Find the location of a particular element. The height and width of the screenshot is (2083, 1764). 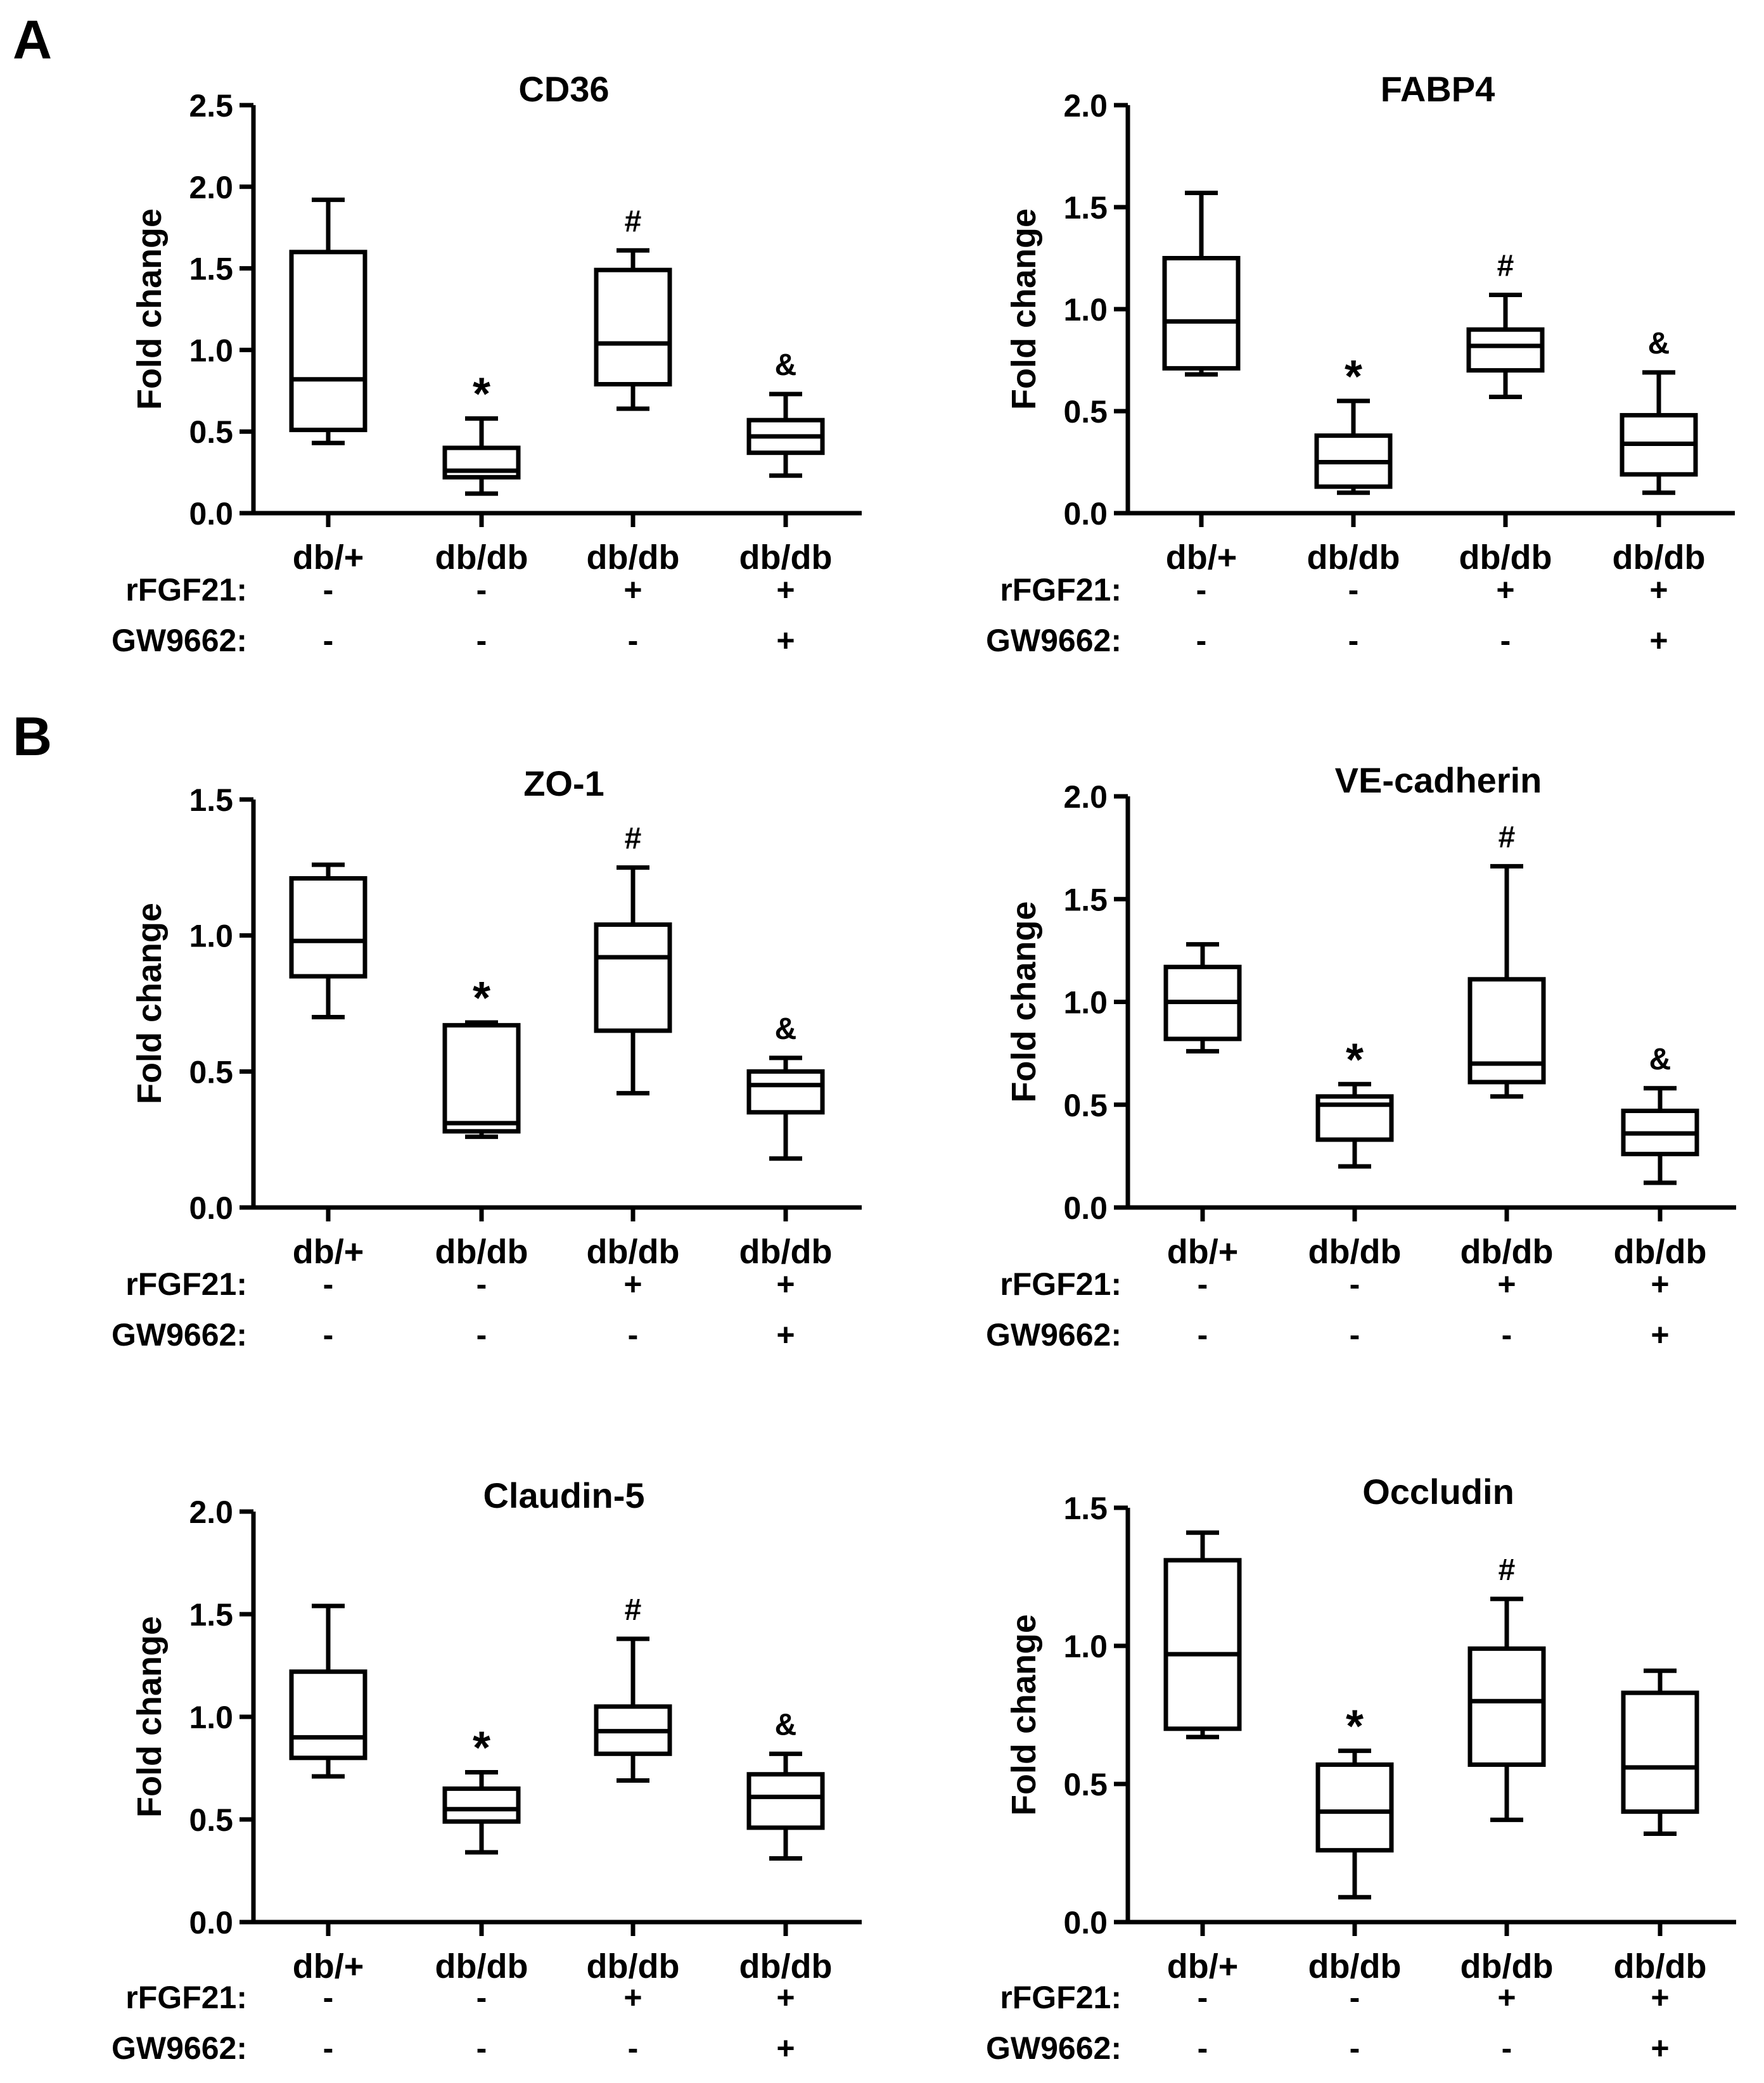

chart-title: CD36 is located at coordinates (563, 89).